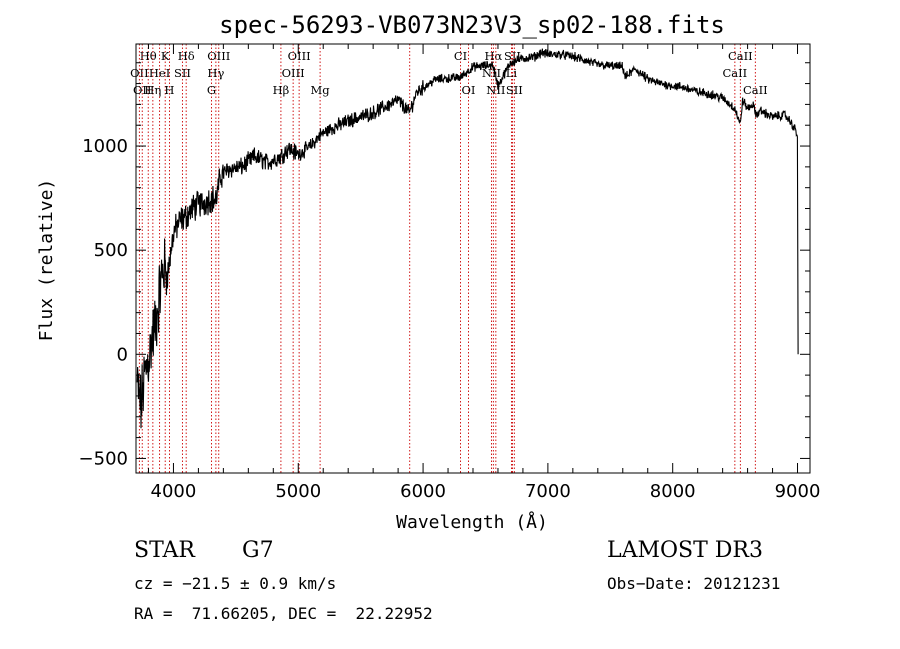  What do you see at coordinates (122, 354) in the screenshot?
I see `y-tick-label-1: 0` at bounding box center [122, 354].